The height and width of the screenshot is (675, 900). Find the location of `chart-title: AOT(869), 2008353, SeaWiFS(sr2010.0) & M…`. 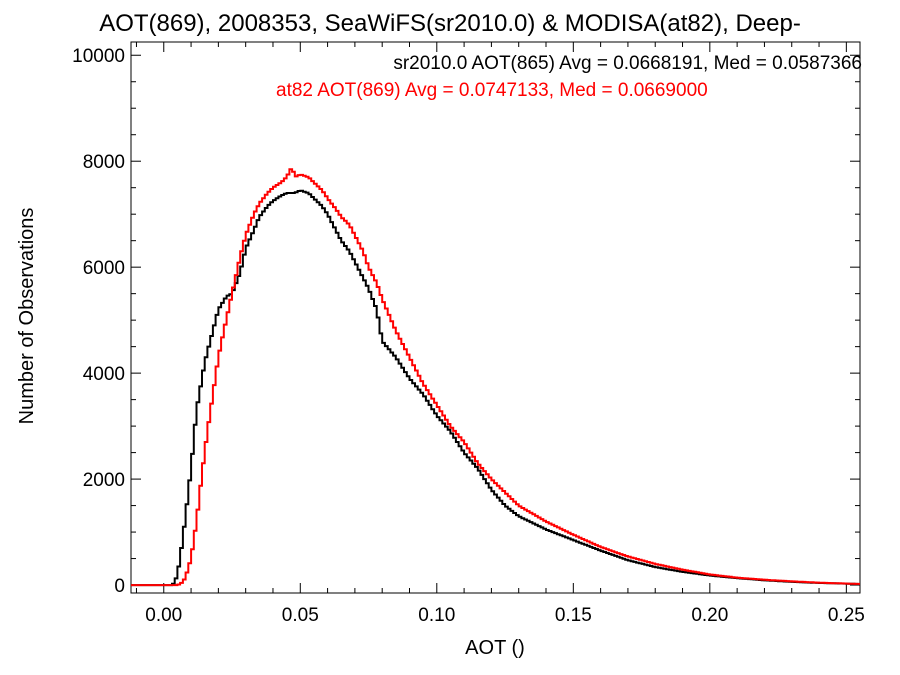

chart-title: AOT(869), 2008353, SeaWiFS(sr2010.0) & M… is located at coordinates (450, 23).